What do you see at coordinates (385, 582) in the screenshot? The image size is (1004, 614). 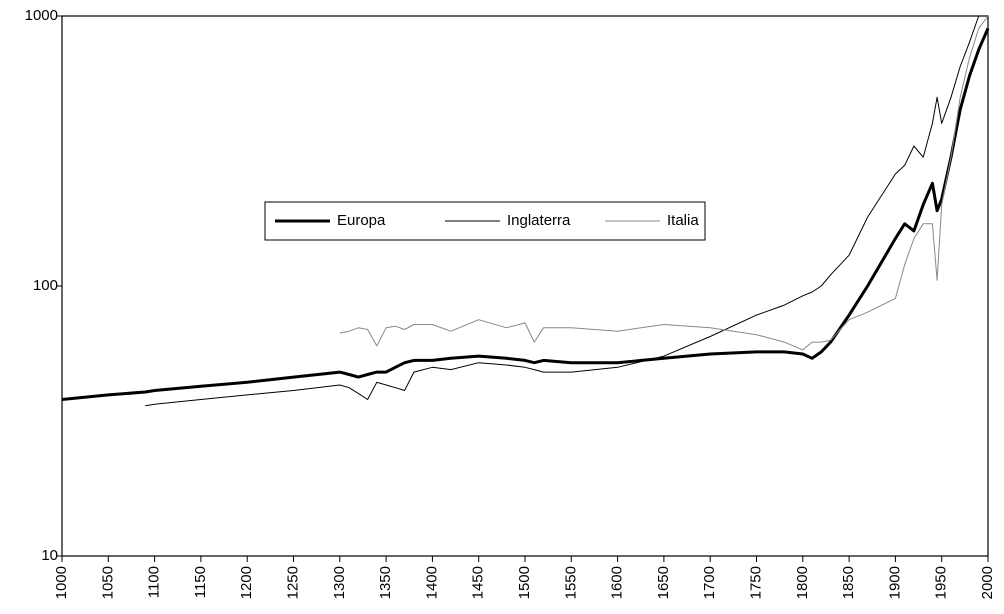 I see `x-tick-label: 1350` at bounding box center [385, 582].